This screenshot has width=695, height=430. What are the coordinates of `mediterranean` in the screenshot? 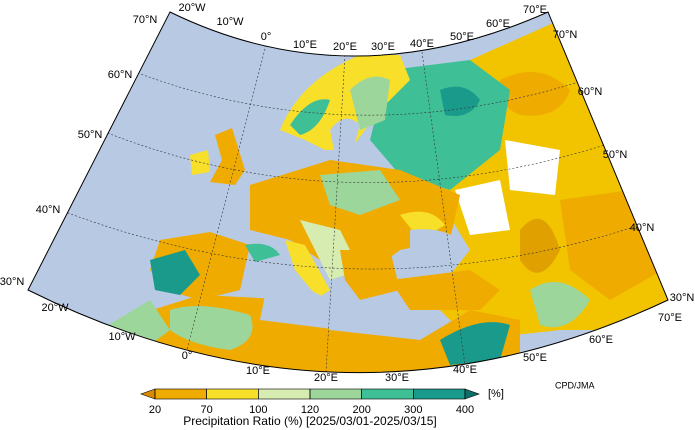 It's located at (300, 300).